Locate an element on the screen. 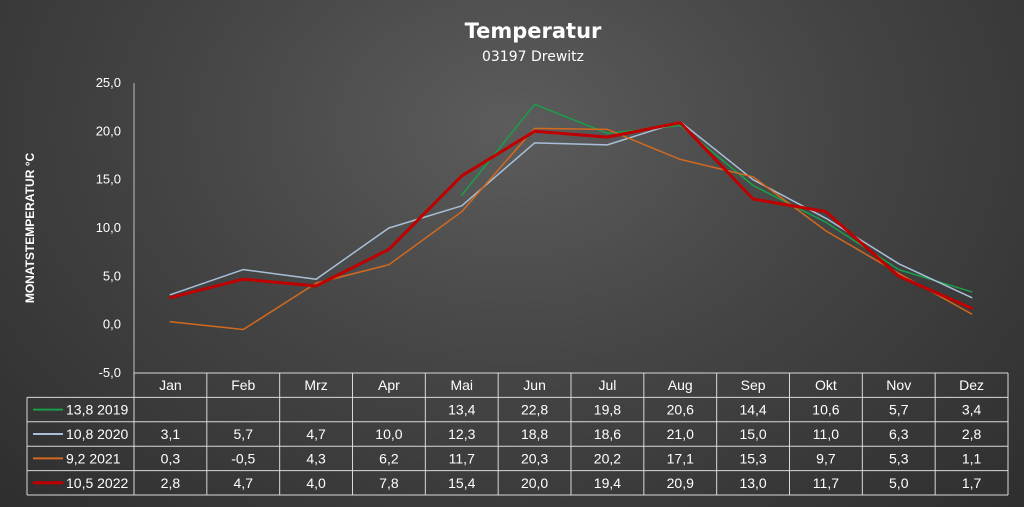  table-cell: 10,6 is located at coordinates (825, 410).